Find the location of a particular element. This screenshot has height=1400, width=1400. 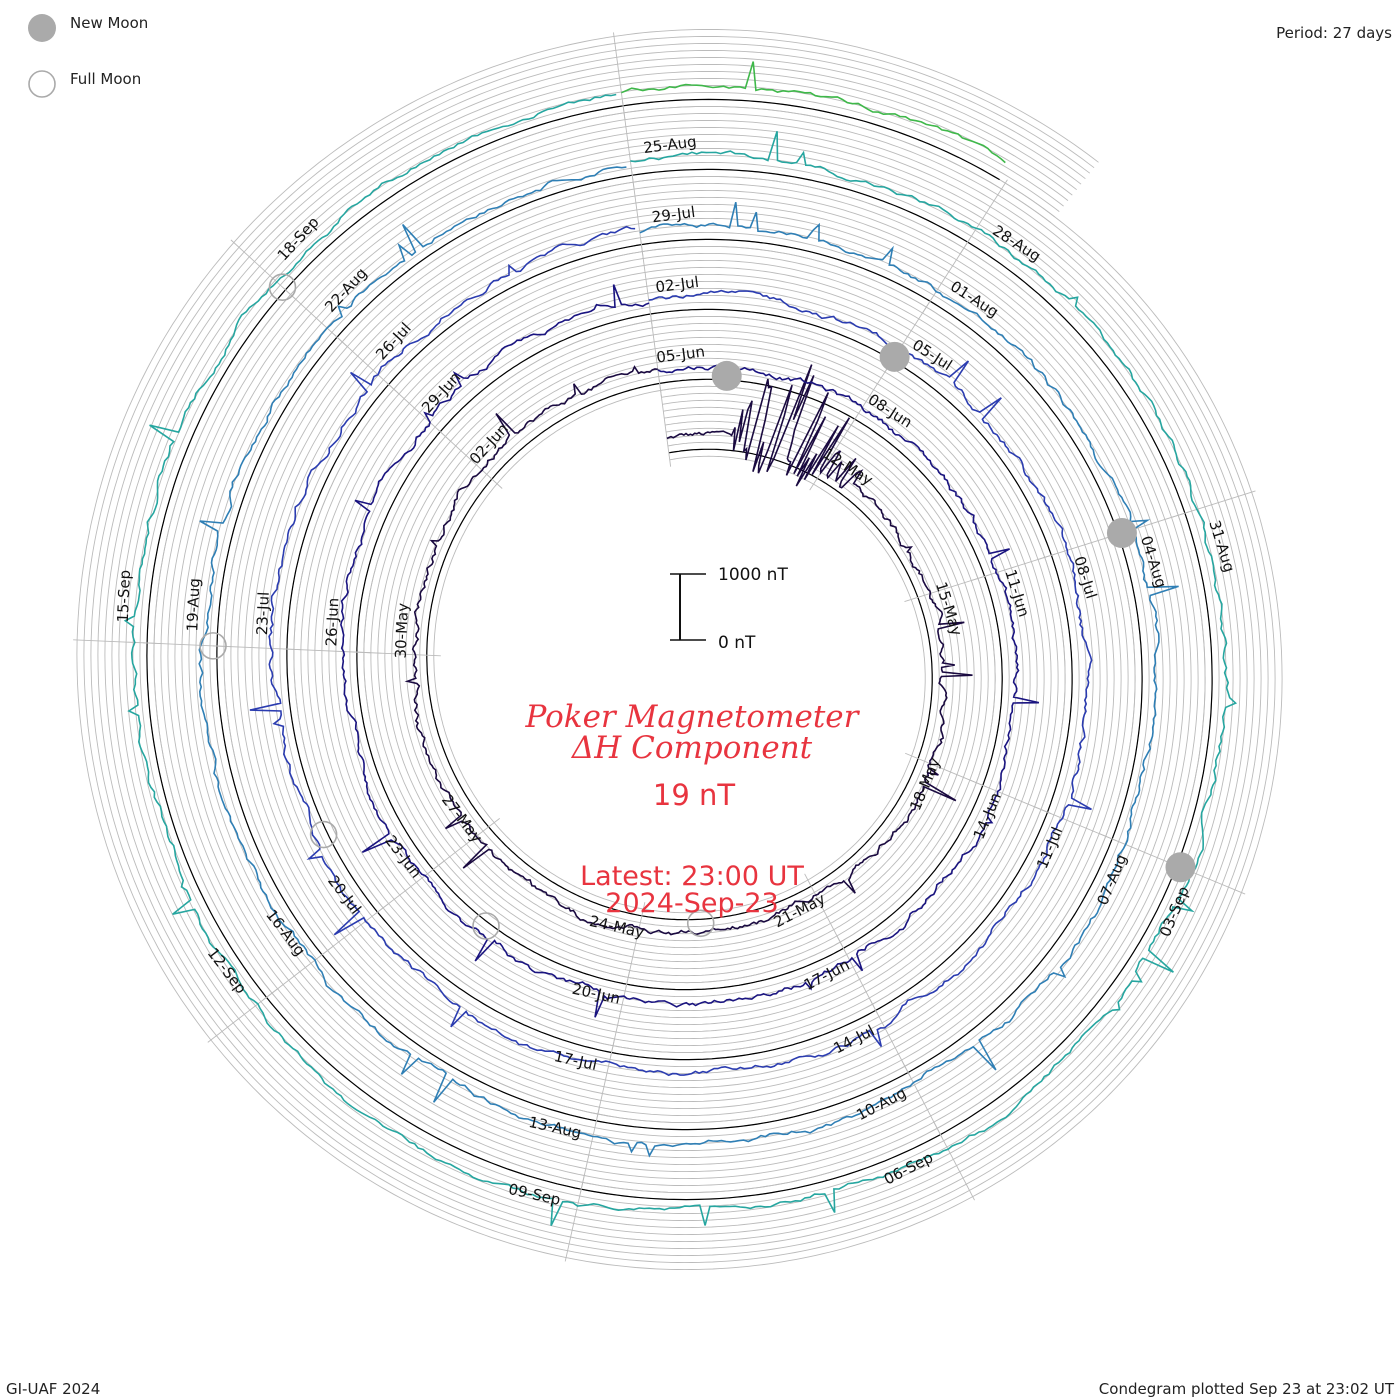

latest-time: Latest: 23:00 UT is located at coordinates (692, 876).